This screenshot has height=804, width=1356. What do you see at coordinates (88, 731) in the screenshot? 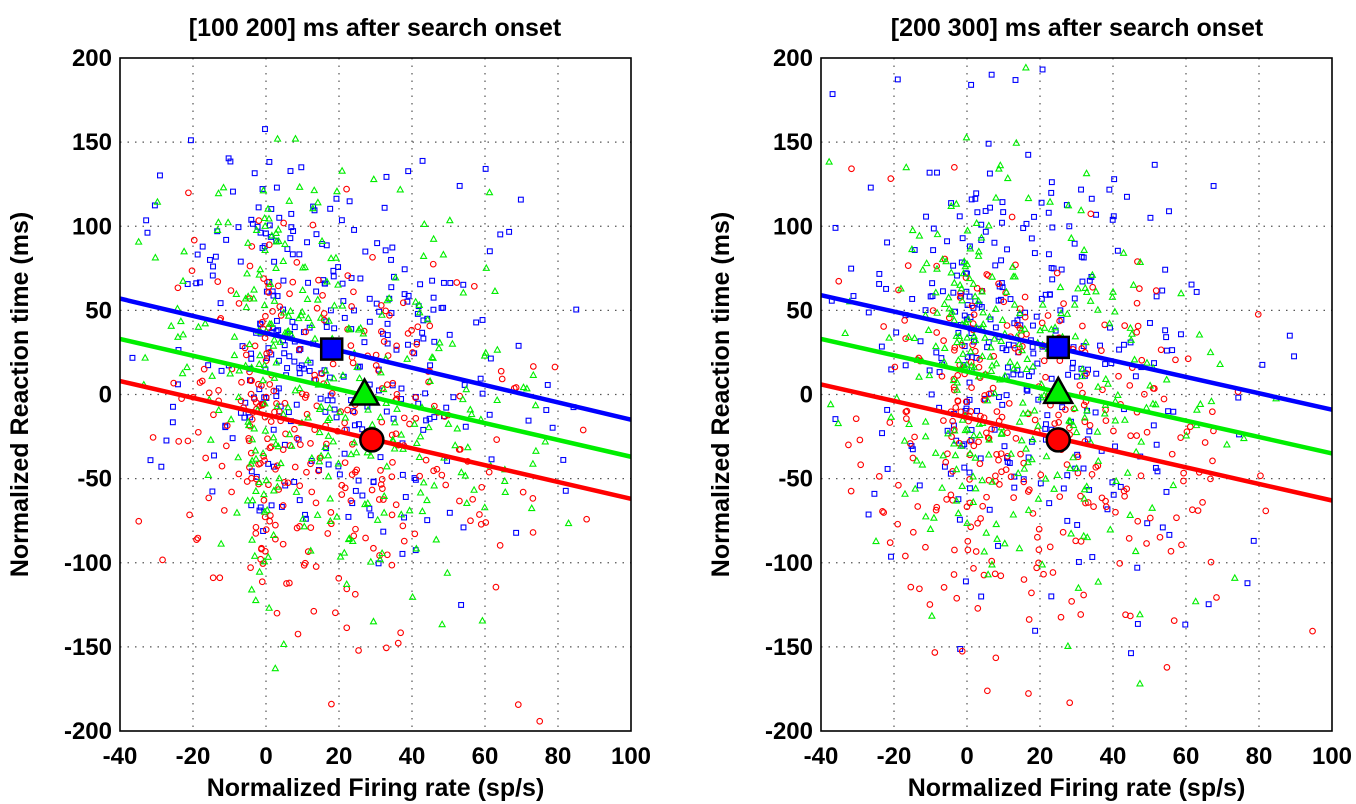
I see `y-tick-label: -200` at bounding box center [88, 731].